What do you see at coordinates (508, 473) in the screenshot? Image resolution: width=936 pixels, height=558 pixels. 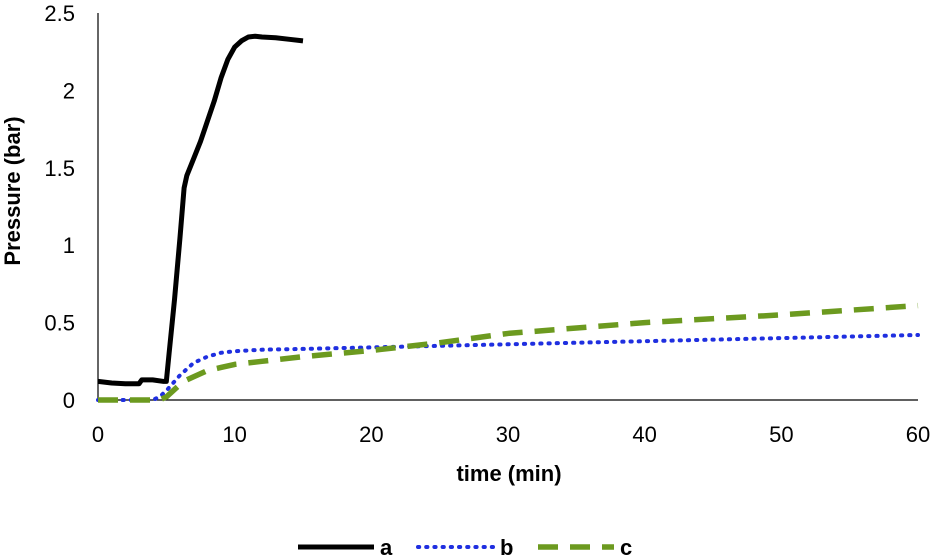 I see `x-axis-title: time (min)` at bounding box center [508, 473].